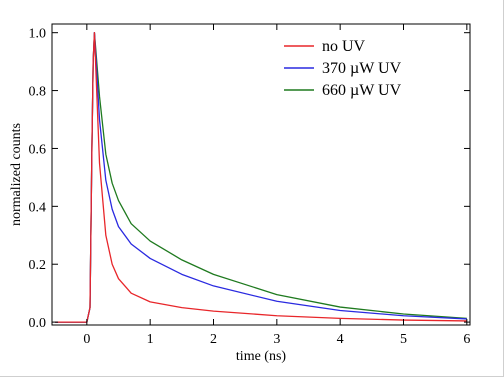 Image resolution: width=504 pixels, height=377 pixels. Describe the element at coordinates (340, 339) in the screenshot. I see `x-tick-label: 4` at that location.